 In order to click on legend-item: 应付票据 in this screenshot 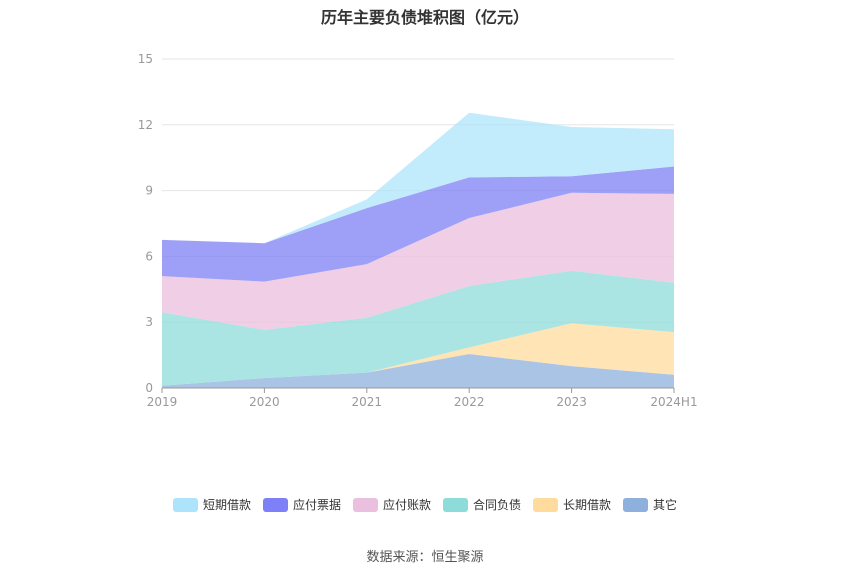, I will do `click(301, 504)`.